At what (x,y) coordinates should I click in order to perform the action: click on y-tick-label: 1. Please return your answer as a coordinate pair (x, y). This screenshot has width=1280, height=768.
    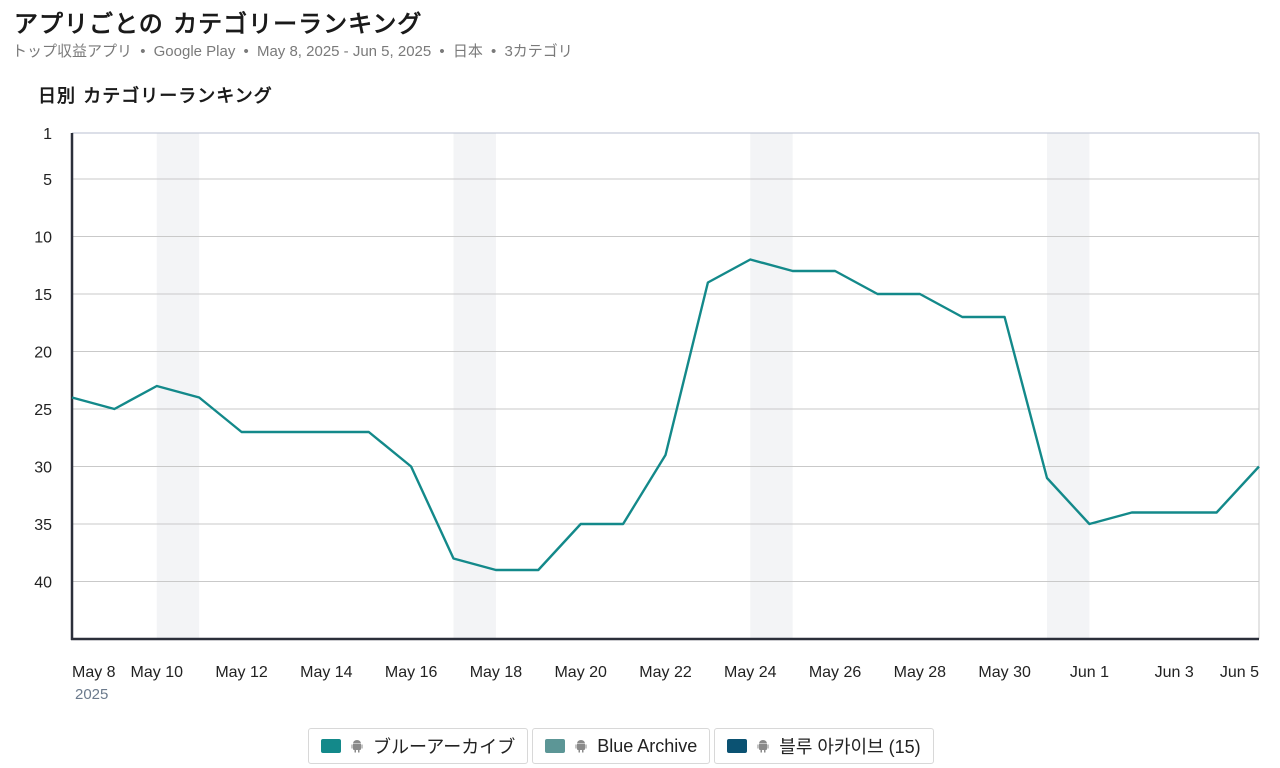
    Looking at the image, I should click on (47, 134).